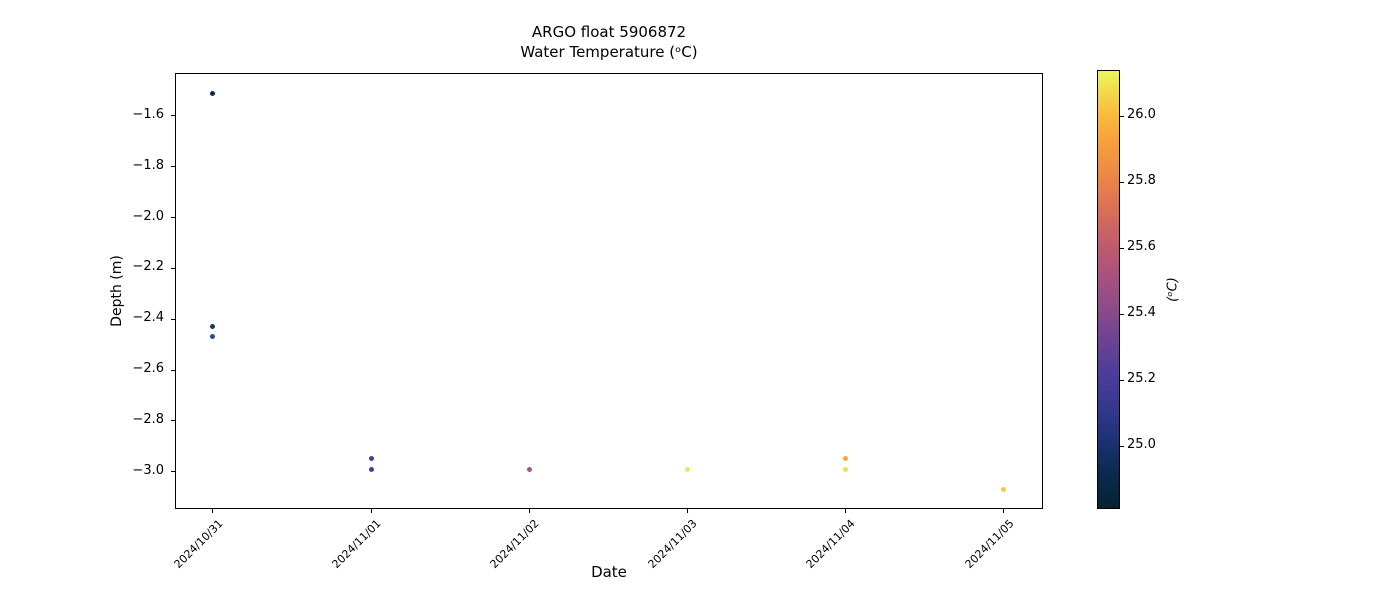 This screenshot has width=1400, height=600. Describe the element at coordinates (1141, 247) in the screenshot. I see `colorbar-tick-label: 25.6` at that location.